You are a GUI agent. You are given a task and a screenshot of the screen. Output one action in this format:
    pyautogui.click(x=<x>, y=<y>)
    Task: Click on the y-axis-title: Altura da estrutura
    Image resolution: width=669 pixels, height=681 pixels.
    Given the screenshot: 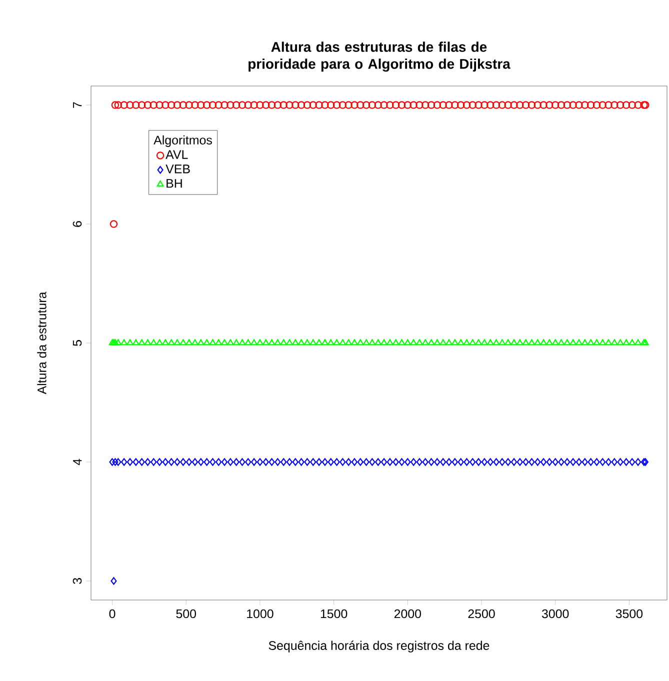 What is the action you would take?
    pyautogui.click(x=41, y=343)
    